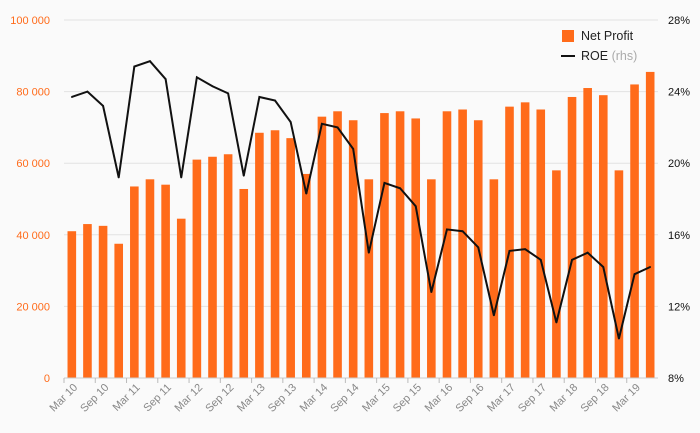 The image size is (700, 433). Describe the element at coordinates (344, 398) in the screenshot. I see `x-tick-label: Sep 14` at that location.